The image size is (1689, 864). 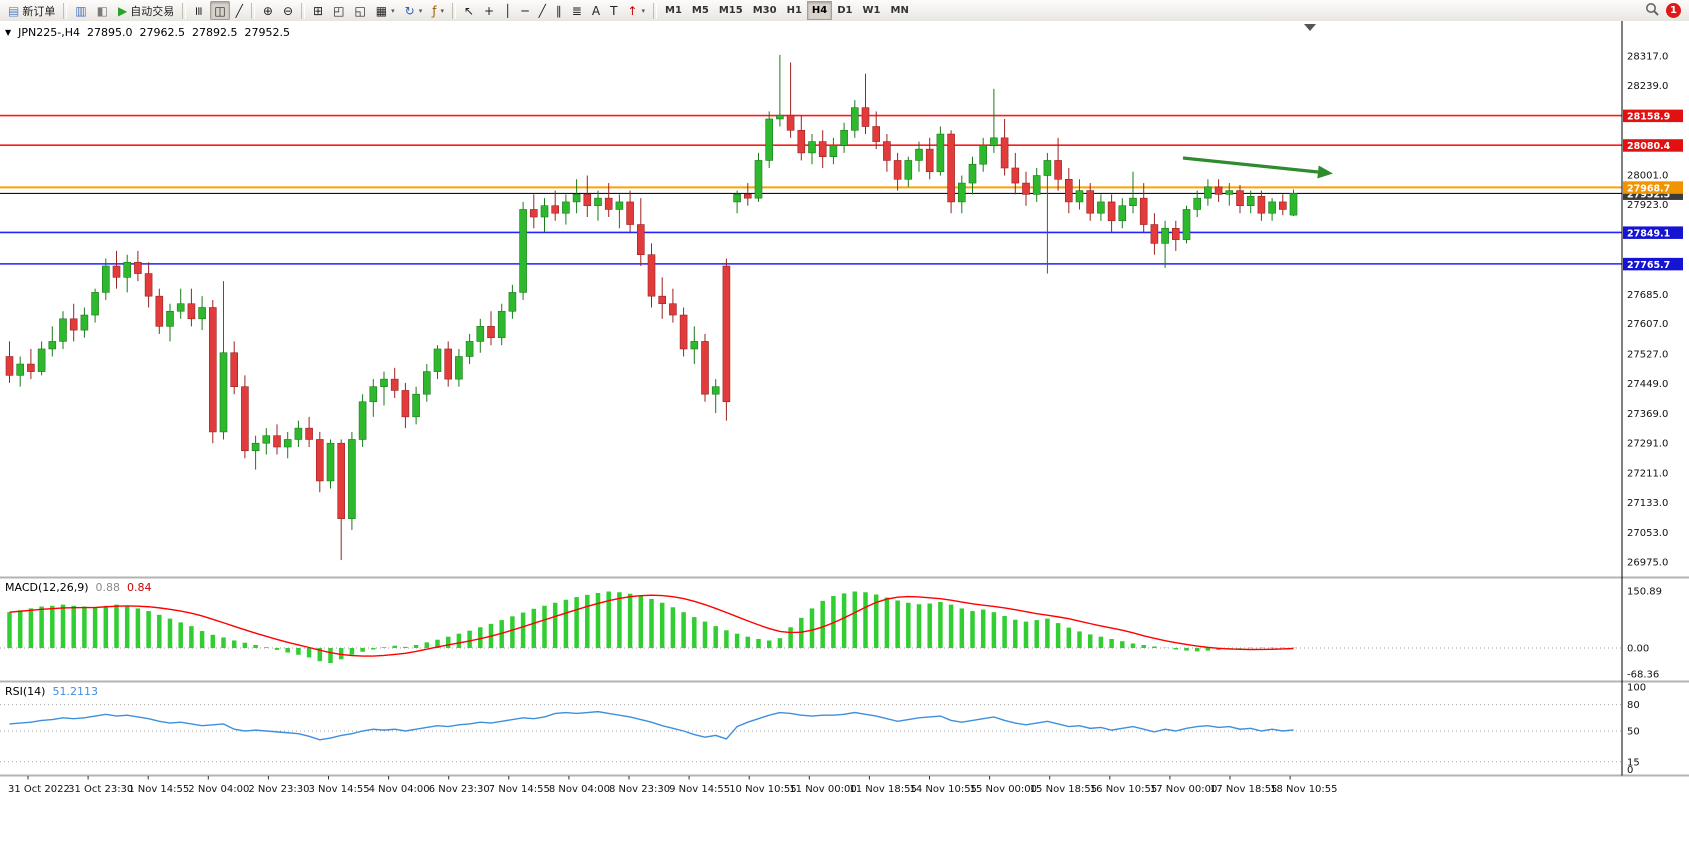 What do you see at coordinates (731, 10) in the screenshot?
I see `timeframe-m15-button: M15` at bounding box center [731, 10].